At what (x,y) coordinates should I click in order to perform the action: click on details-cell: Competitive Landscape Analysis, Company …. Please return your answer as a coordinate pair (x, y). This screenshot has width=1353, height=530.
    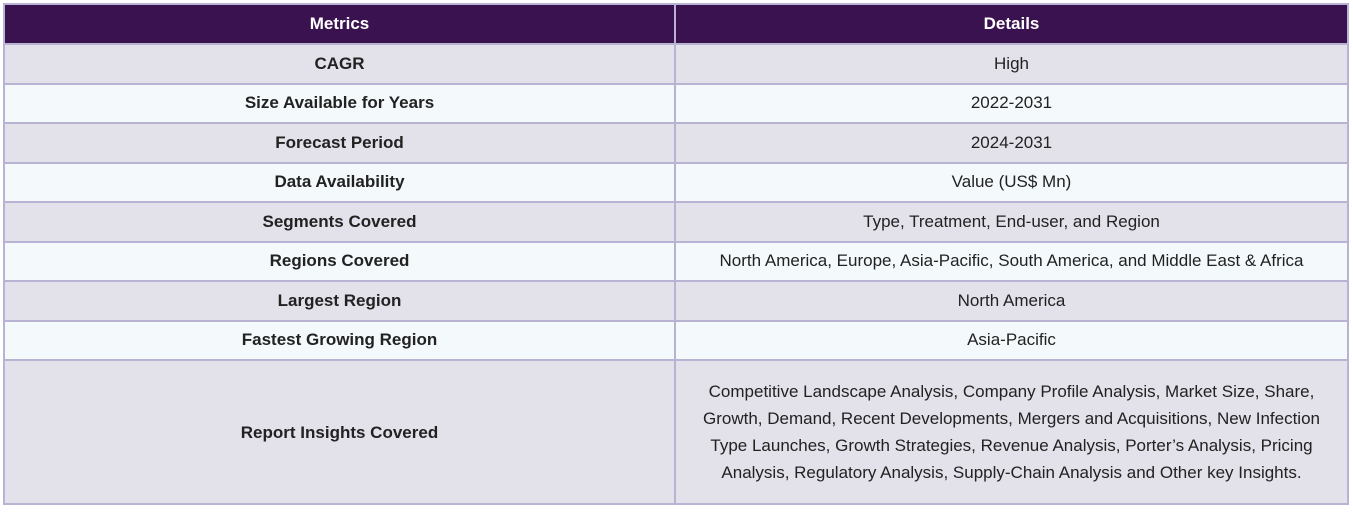
    Looking at the image, I should click on (1011, 432).